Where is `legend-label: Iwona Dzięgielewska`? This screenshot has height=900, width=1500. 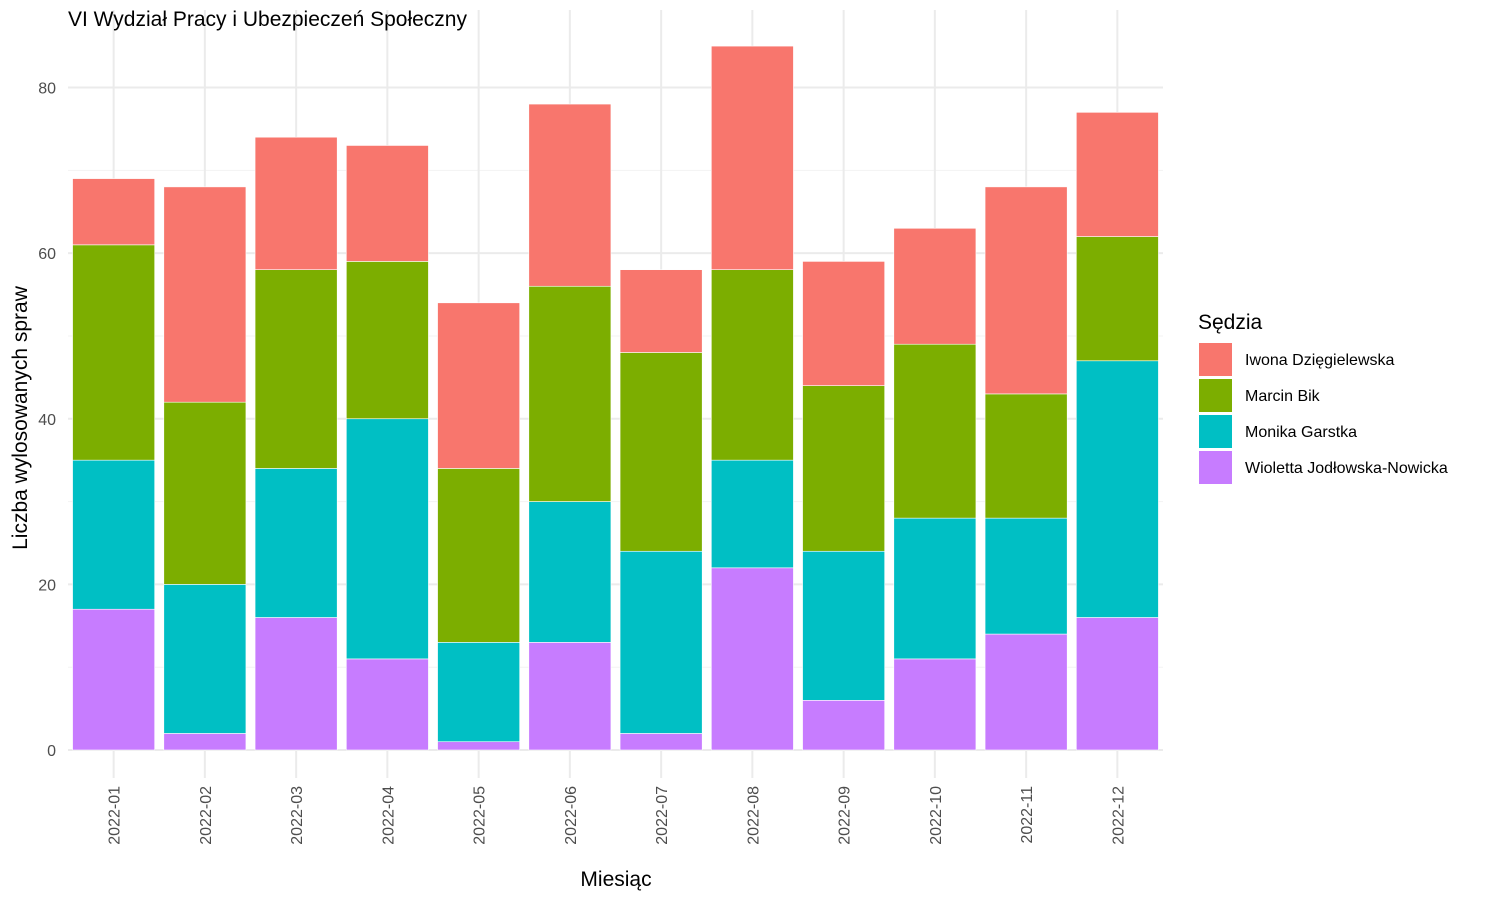
legend-label: Iwona Dzięgielewska is located at coordinates (1320, 360).